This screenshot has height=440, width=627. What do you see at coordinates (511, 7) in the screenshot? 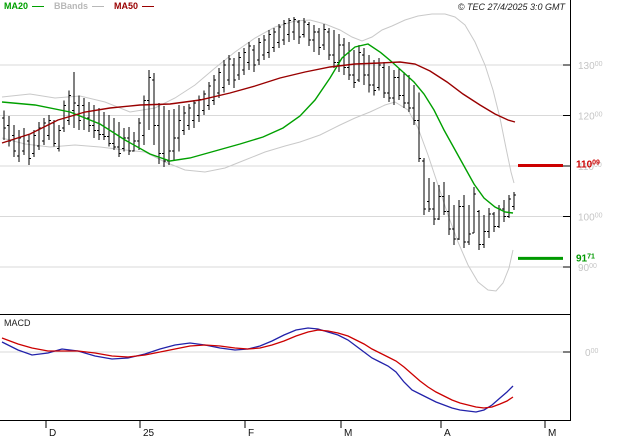
I see `copyright-text: © TEC 27/4/2025 3:0 GMT` at bounding box center [511, 7].